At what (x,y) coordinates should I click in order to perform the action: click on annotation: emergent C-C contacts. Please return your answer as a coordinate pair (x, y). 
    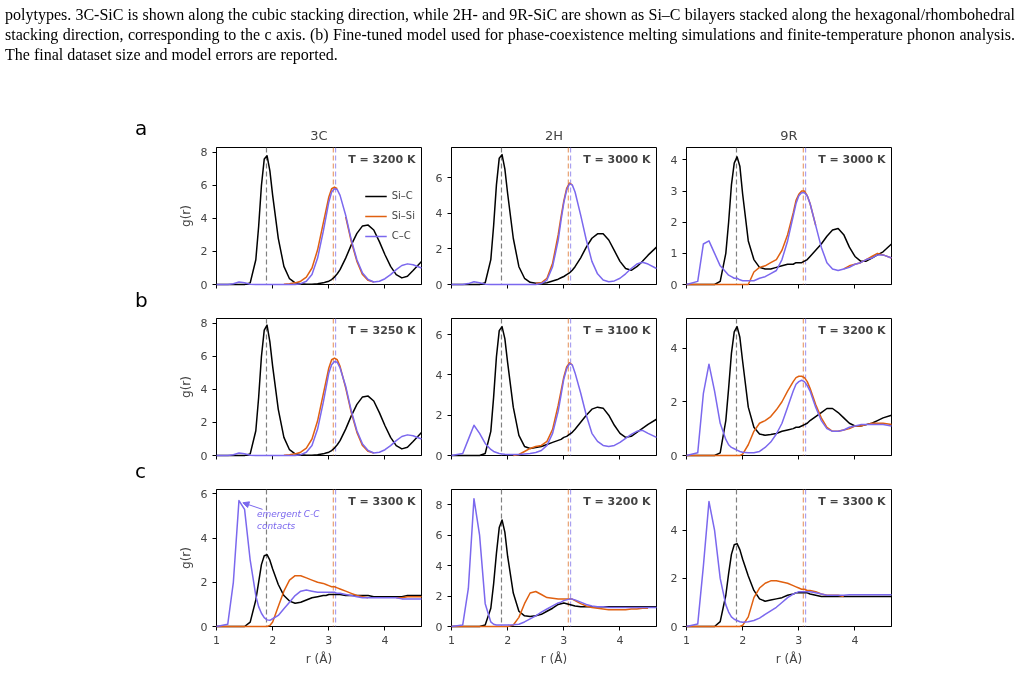
    Looking at the image, I should click on (288, 520).